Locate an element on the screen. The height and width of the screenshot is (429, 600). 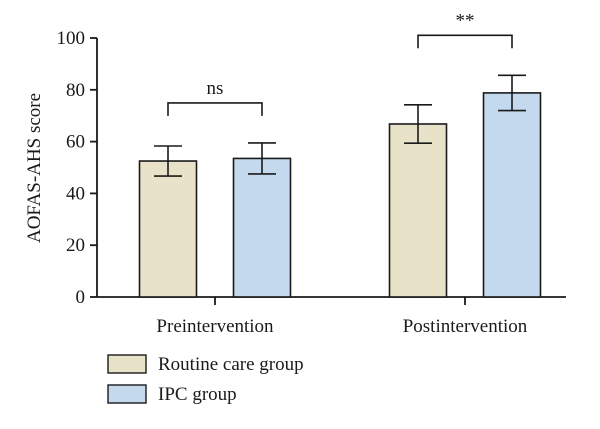
x-tick-label: Postintervention is located at coordinates (465, 326).